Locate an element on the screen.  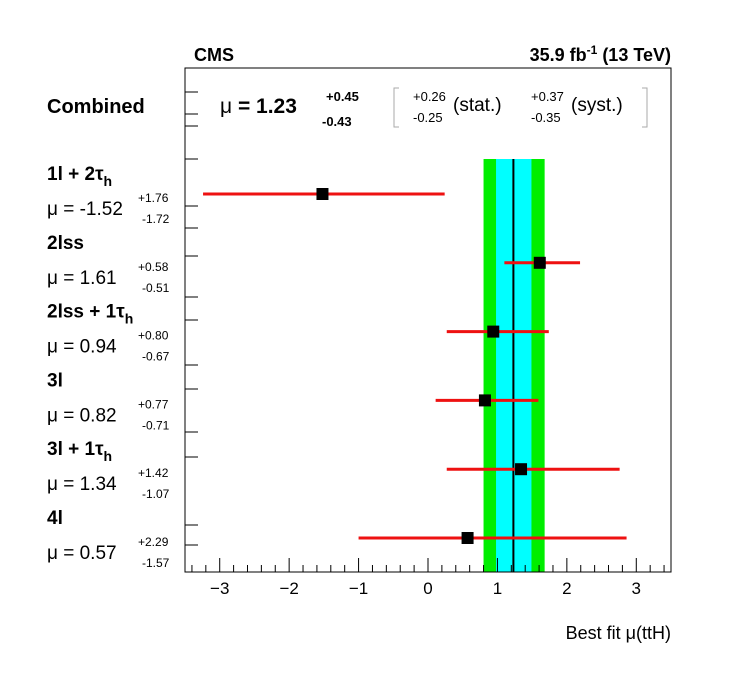
stat-up: +0.26 is located at coordinates (429, 96).